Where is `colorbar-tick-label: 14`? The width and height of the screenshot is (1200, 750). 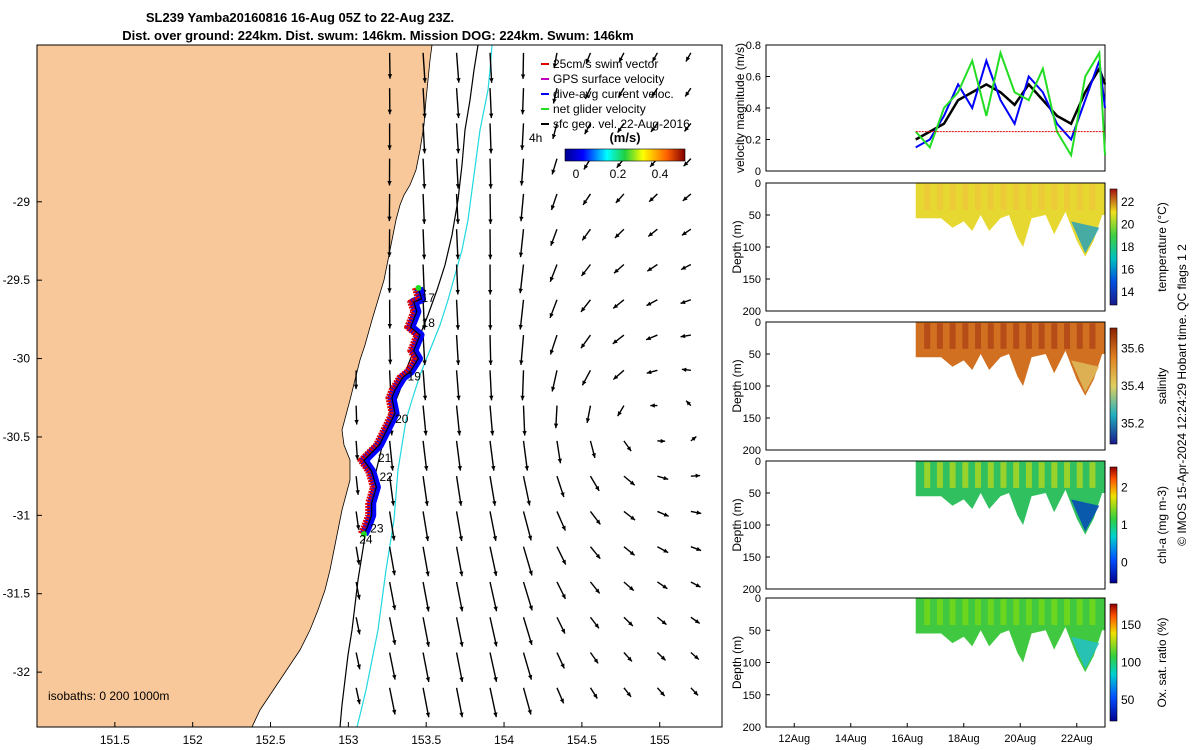 colorbar-tick-label: 14 is located at coordinates (1128, 292).